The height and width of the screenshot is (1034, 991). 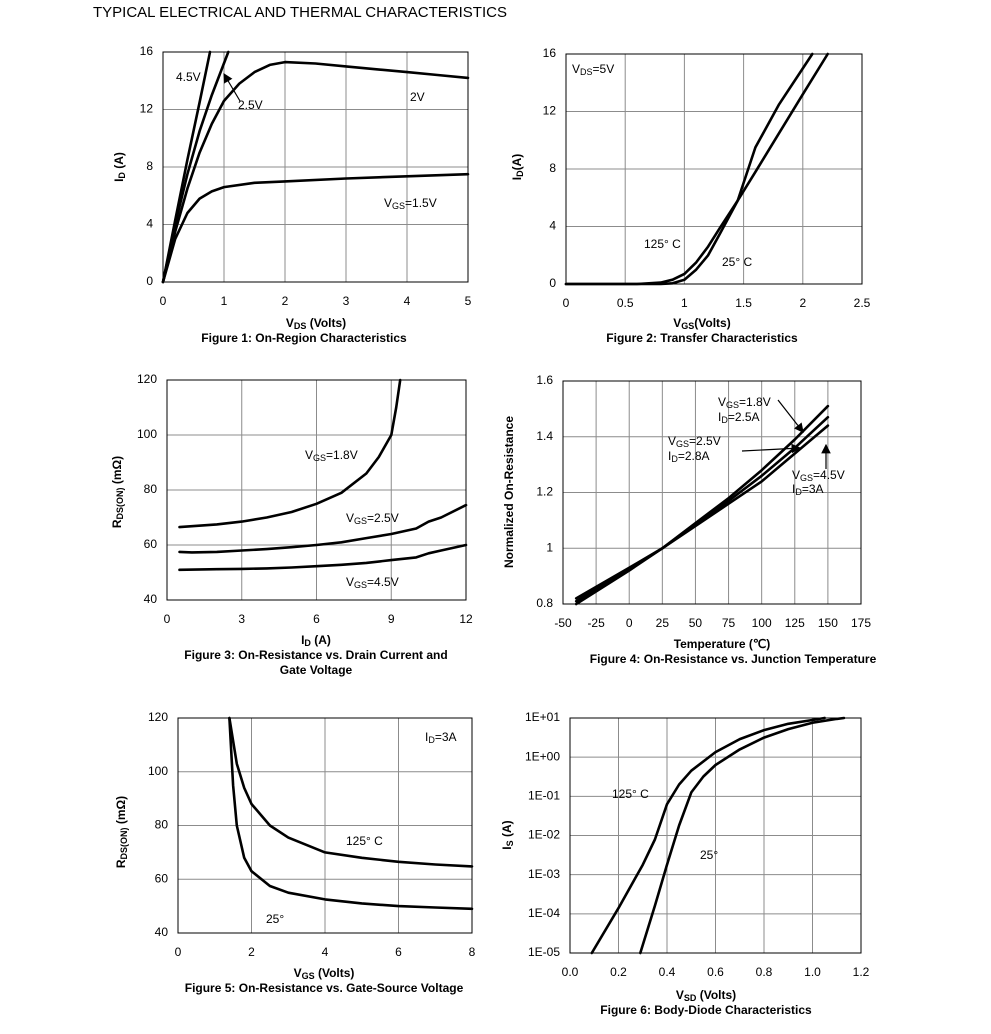 I want to click on y-tick-label: 12, so click(x=147, y=109).